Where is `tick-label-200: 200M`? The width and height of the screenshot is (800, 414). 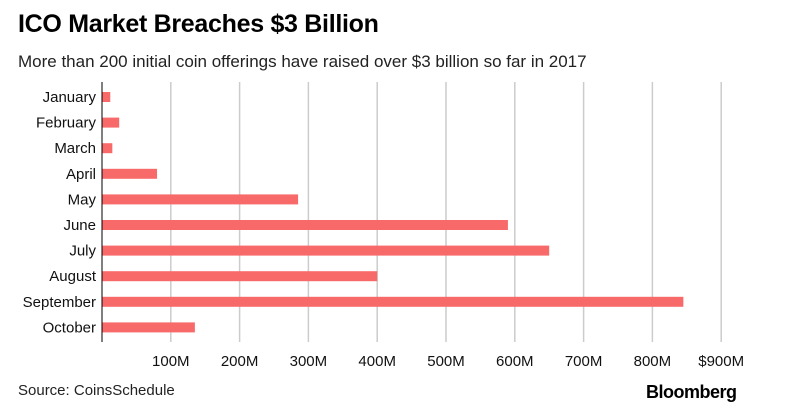
tick-label-200: 200M is located at coordinates (240, 361).